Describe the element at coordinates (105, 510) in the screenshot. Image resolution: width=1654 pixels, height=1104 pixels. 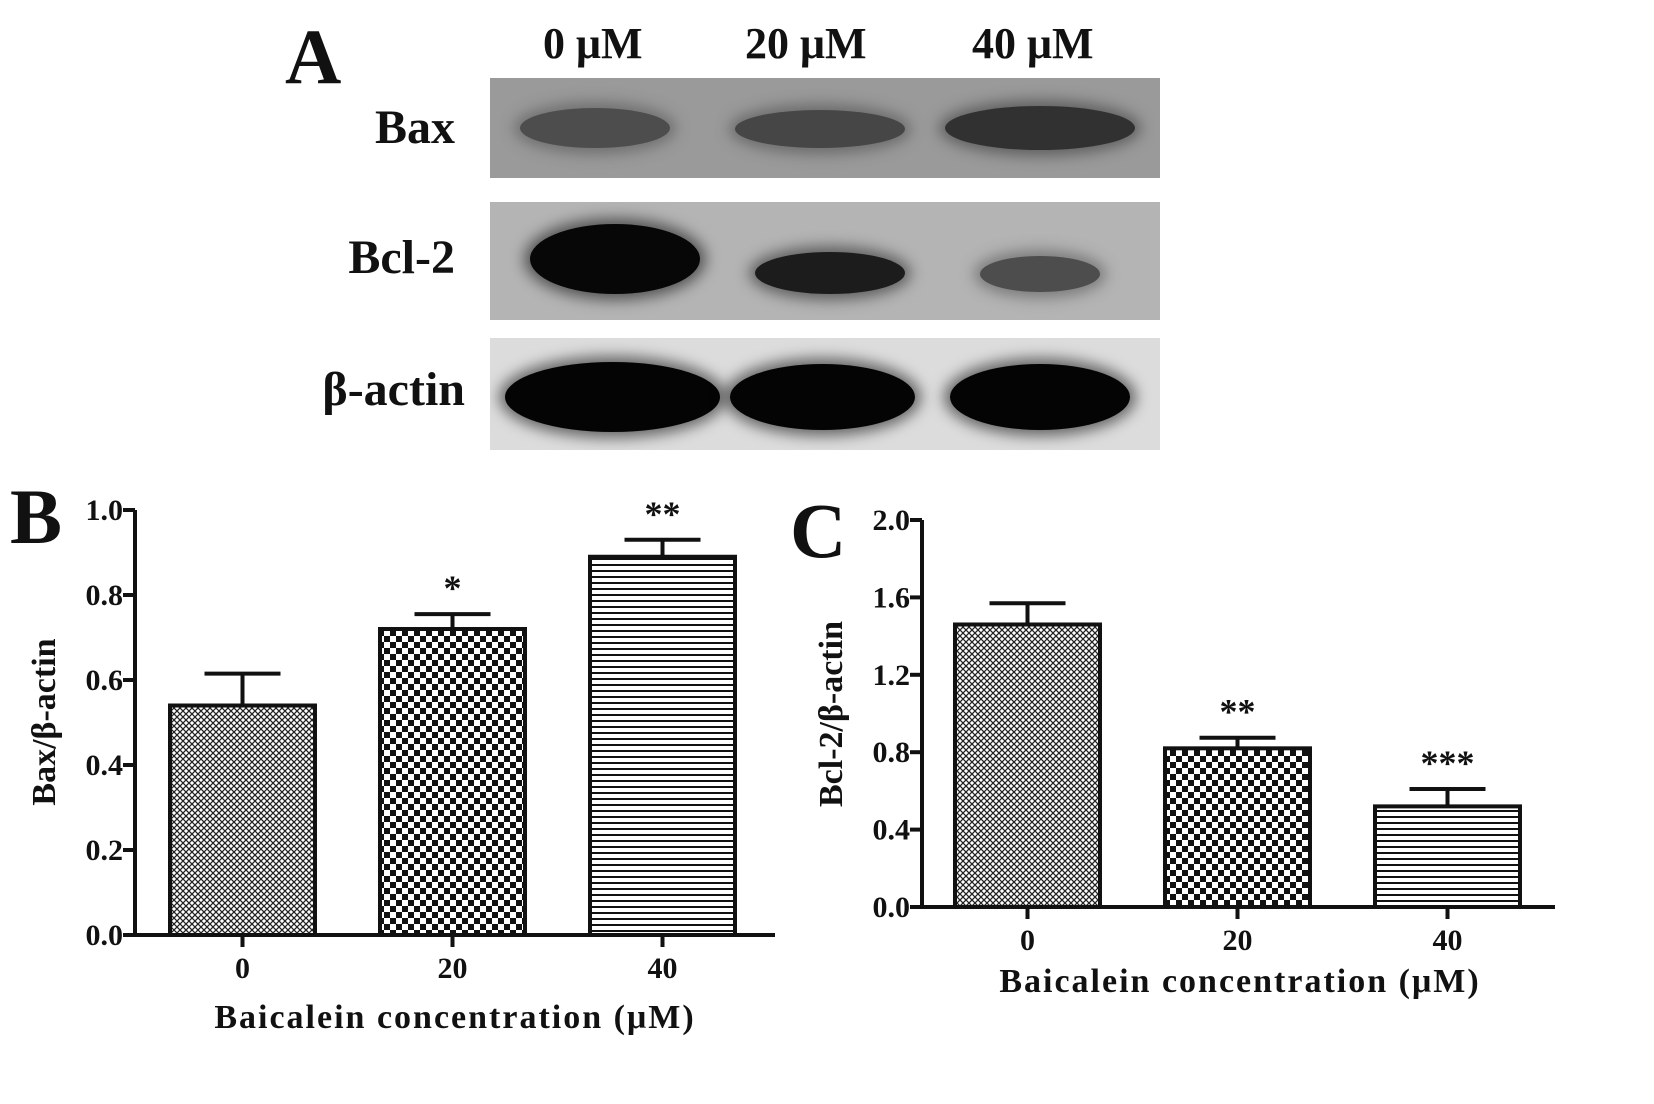
I see `y-tick-label: 1.0` at that location.